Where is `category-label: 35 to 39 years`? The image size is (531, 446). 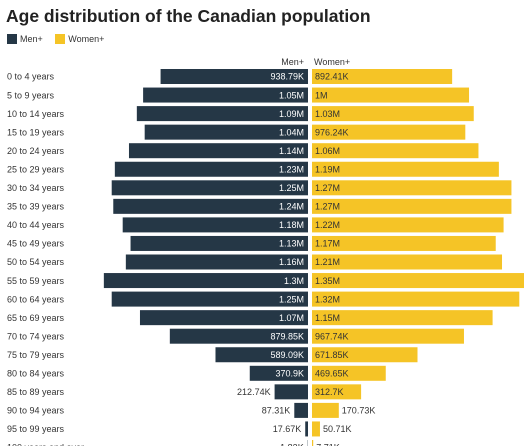
category-label: 35 to 39 years is located at coordinates (36, 207).